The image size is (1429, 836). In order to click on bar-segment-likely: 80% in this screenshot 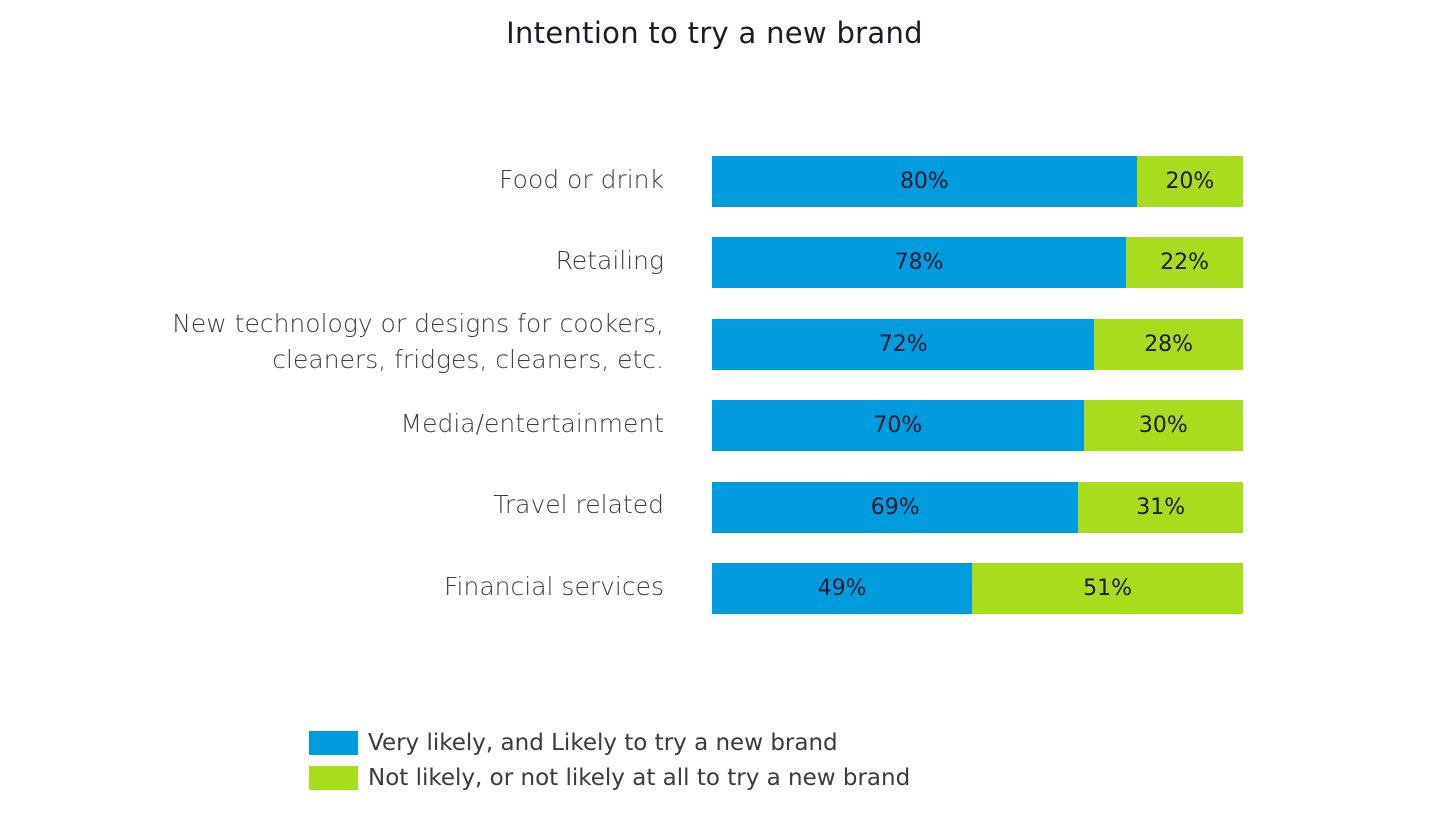, I will do `click(924, 181)`.